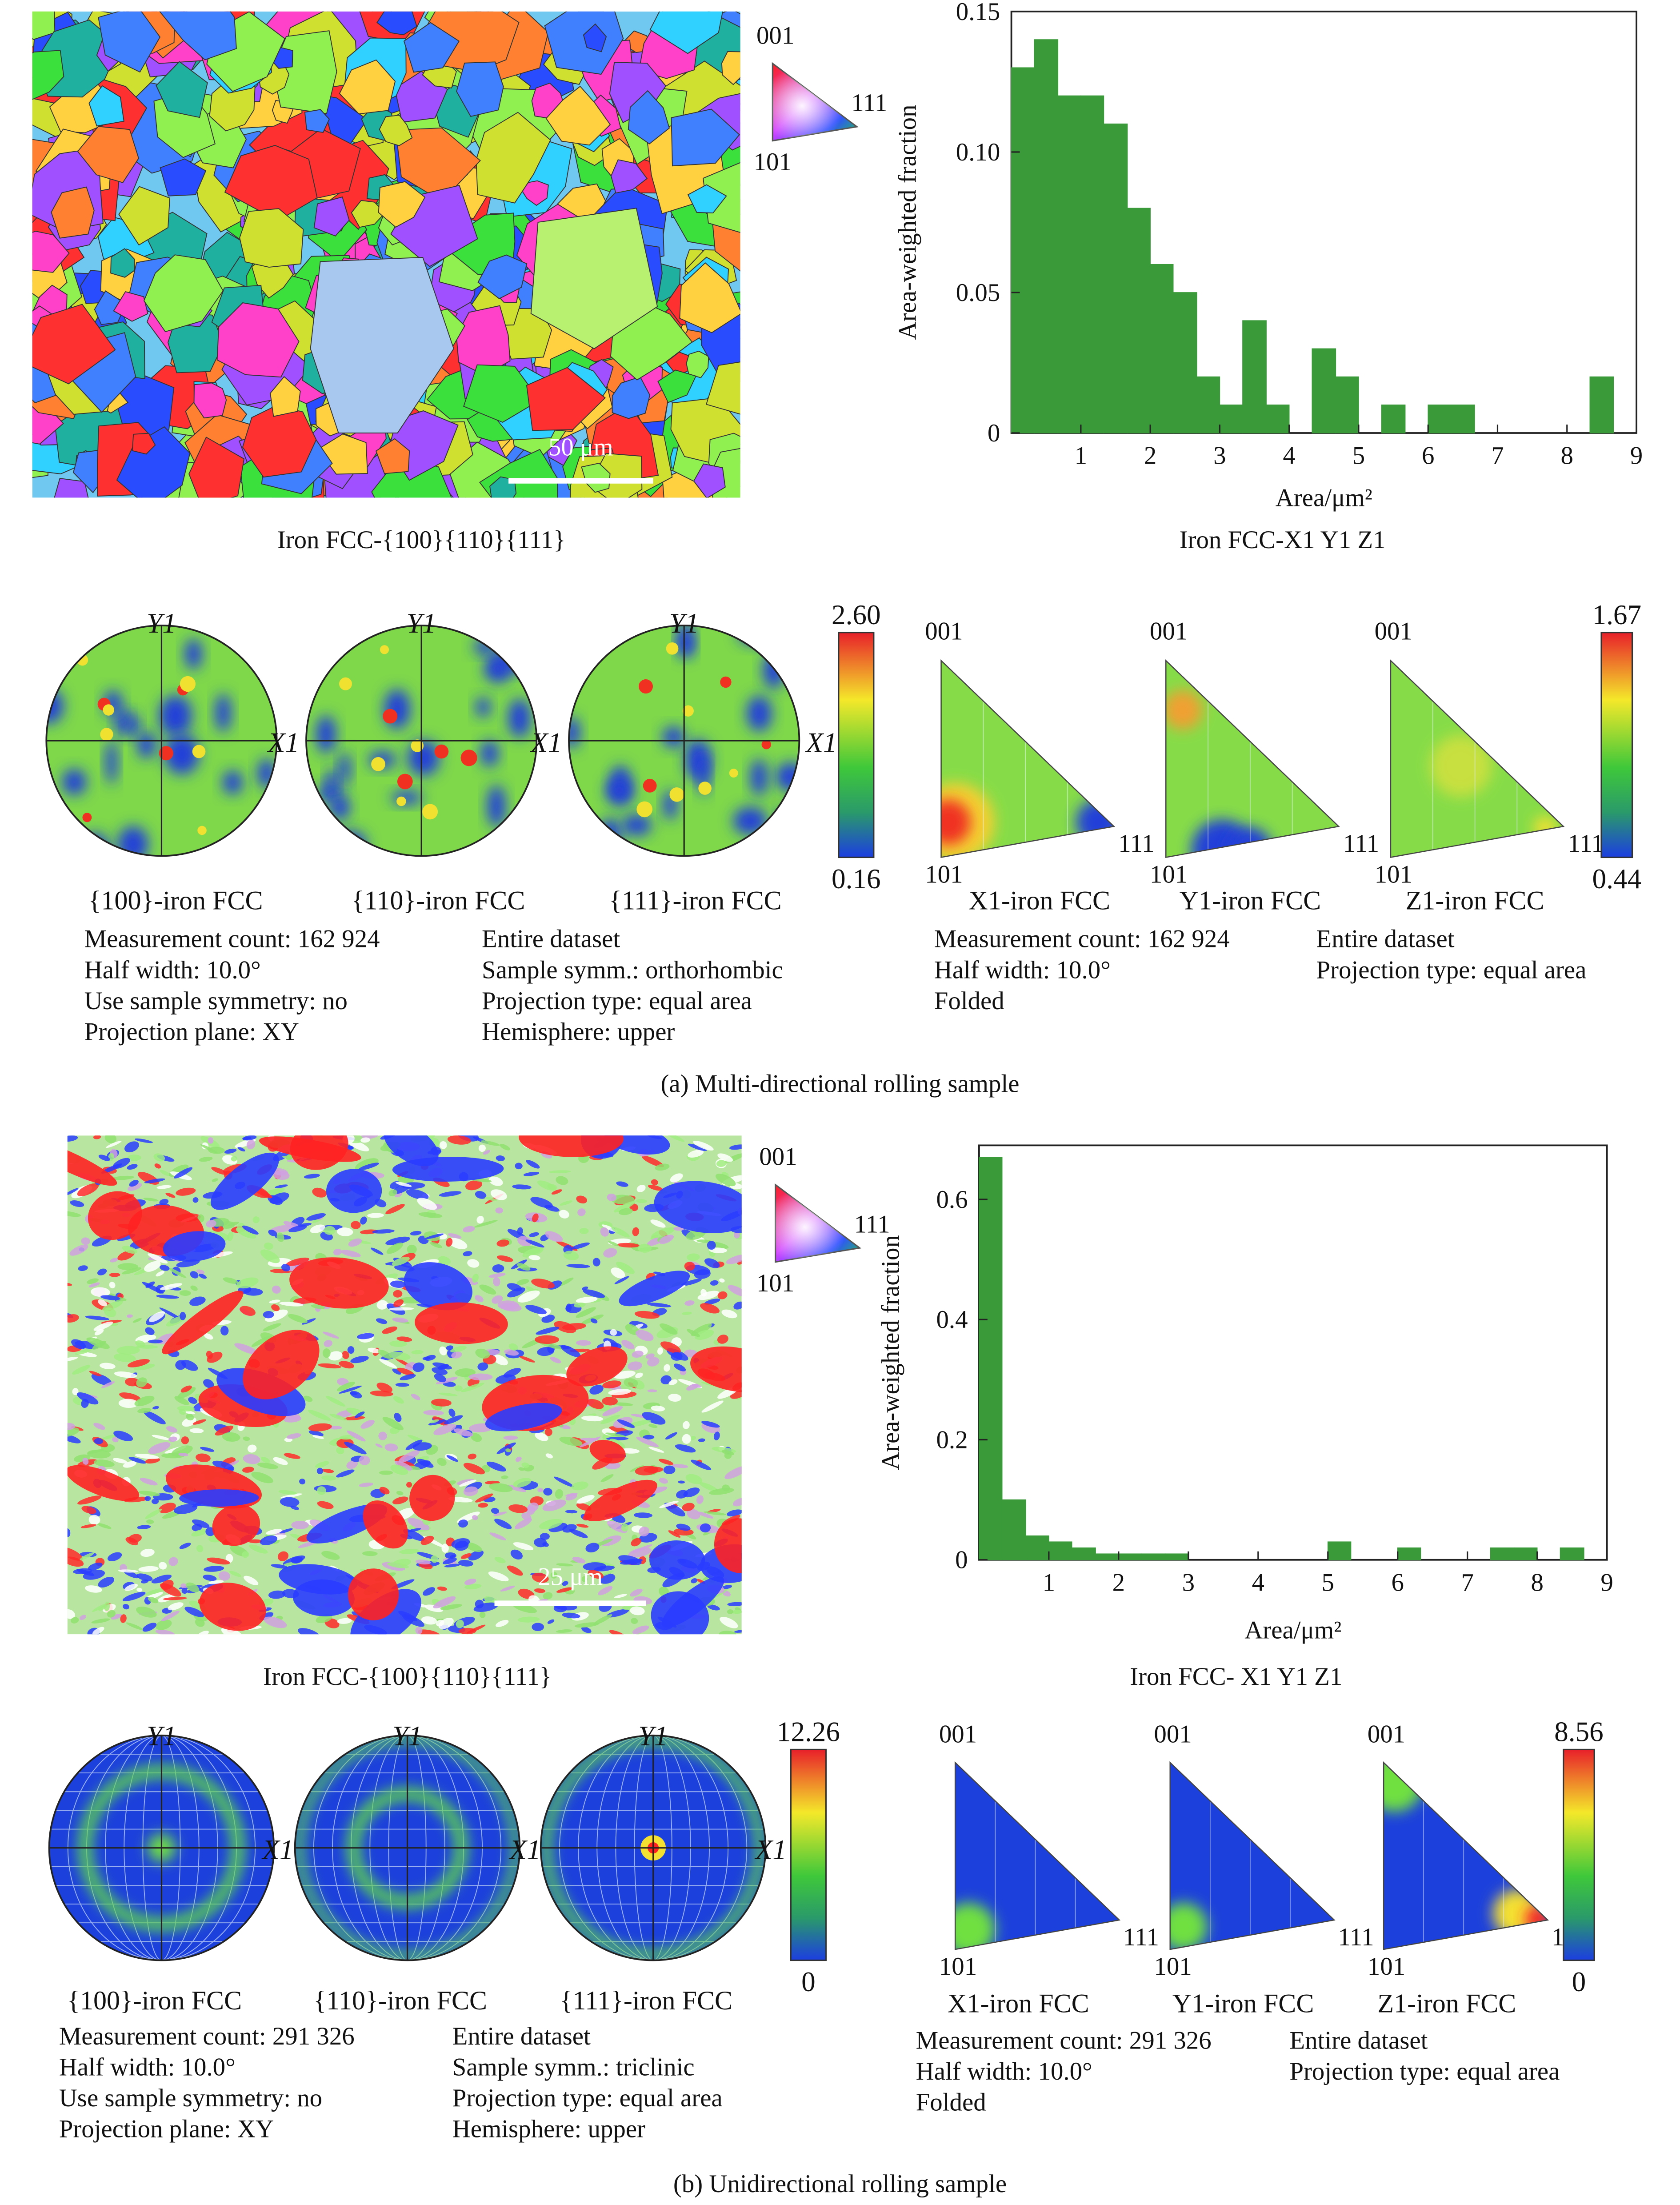  What do you see at coordinates (570, 1577) in the screenshot?
I see `scale-bar-label: 25 μm` at bounding box center [570, 1577].